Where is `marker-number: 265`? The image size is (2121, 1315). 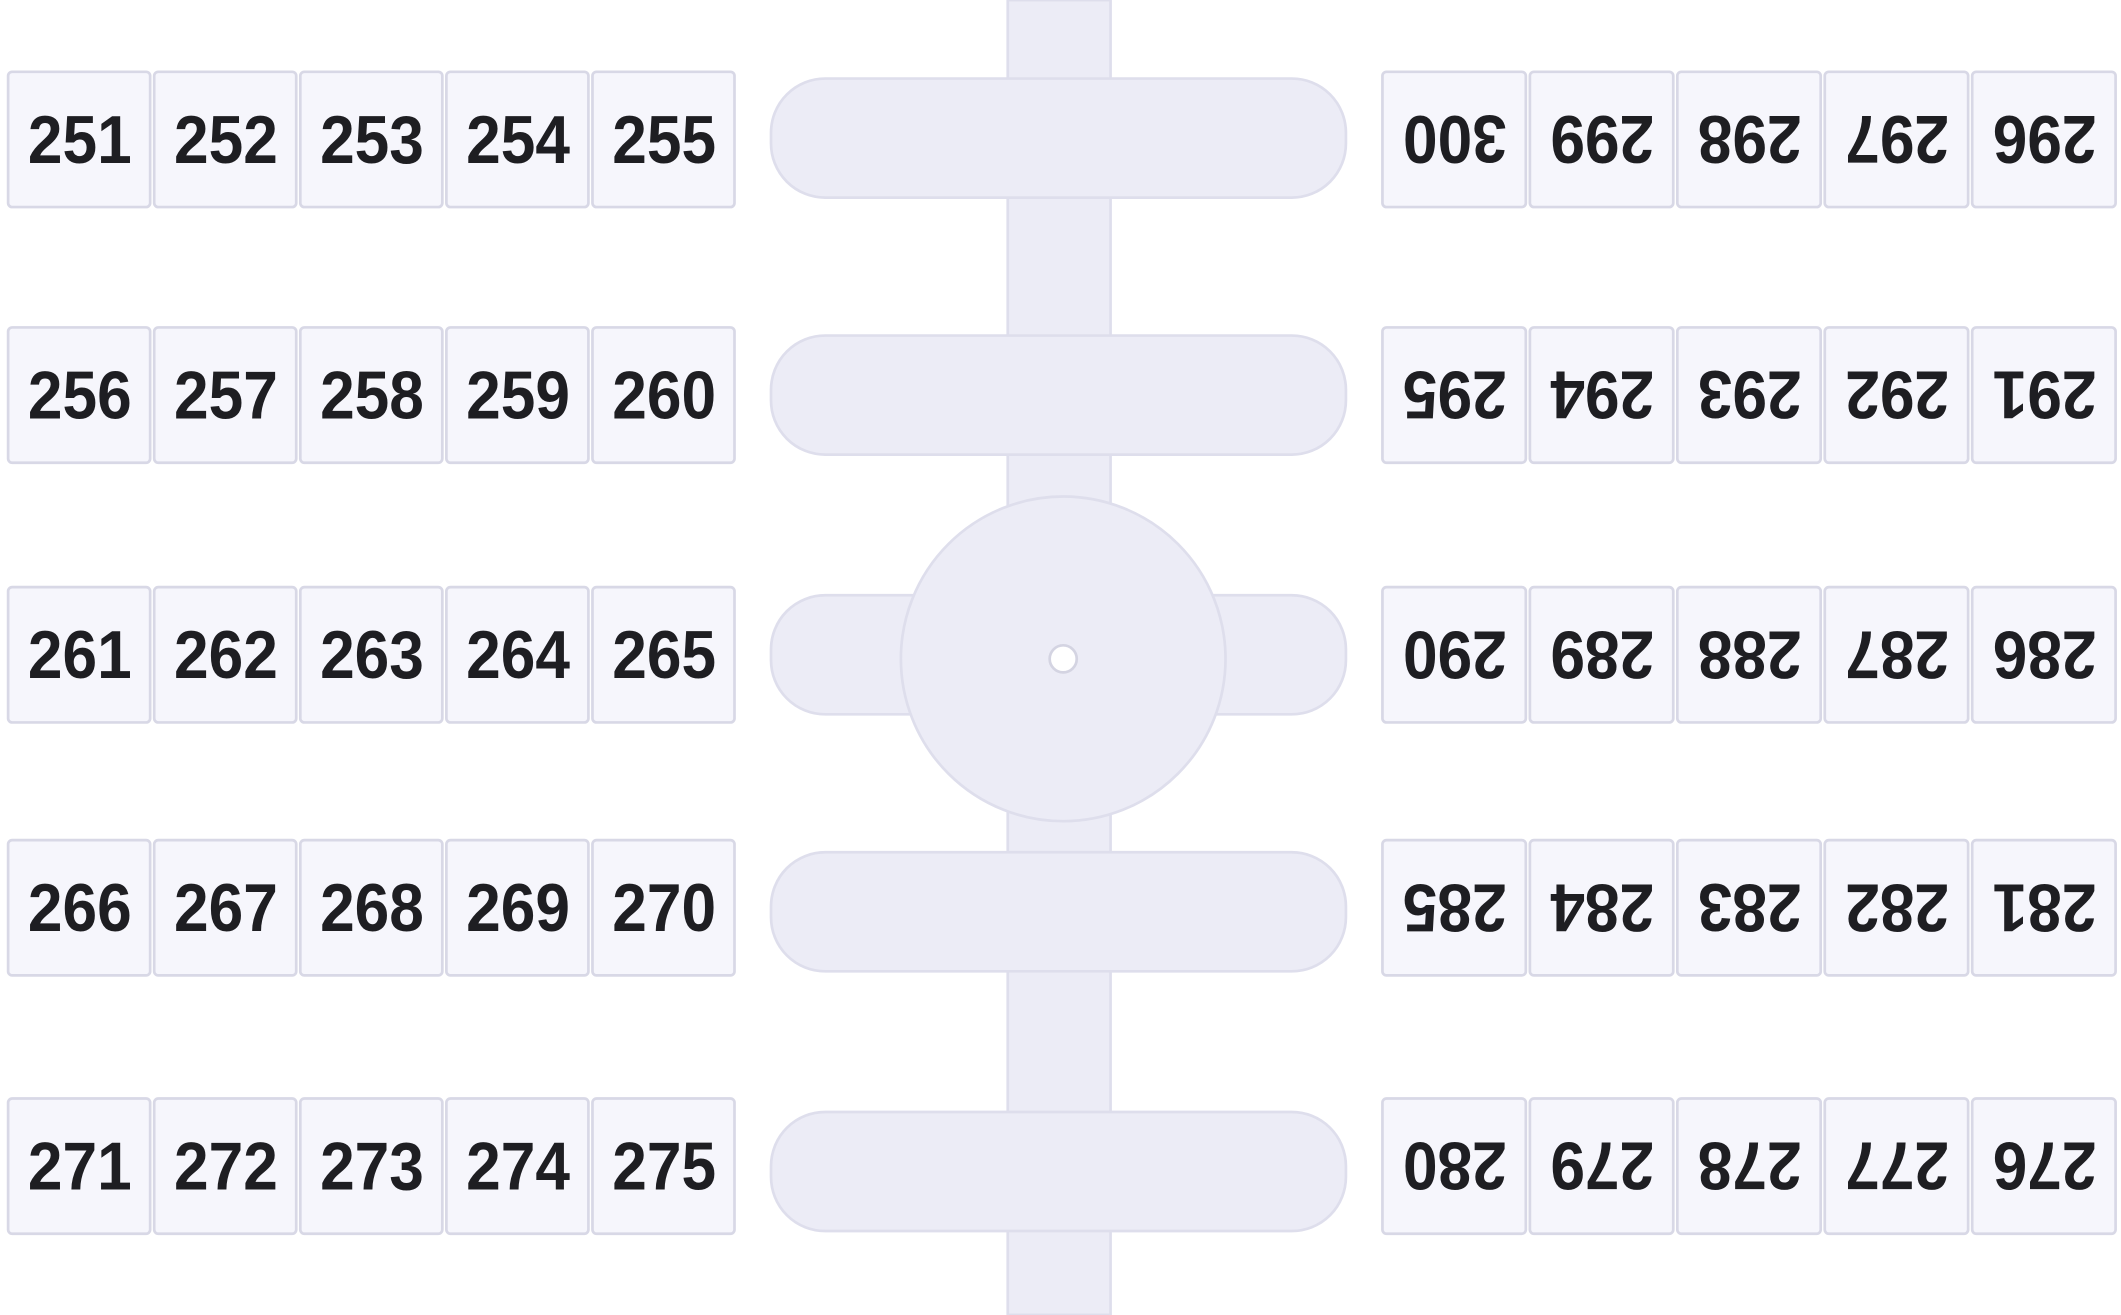 marker-number: 265 is located at coordinates (664, 655).